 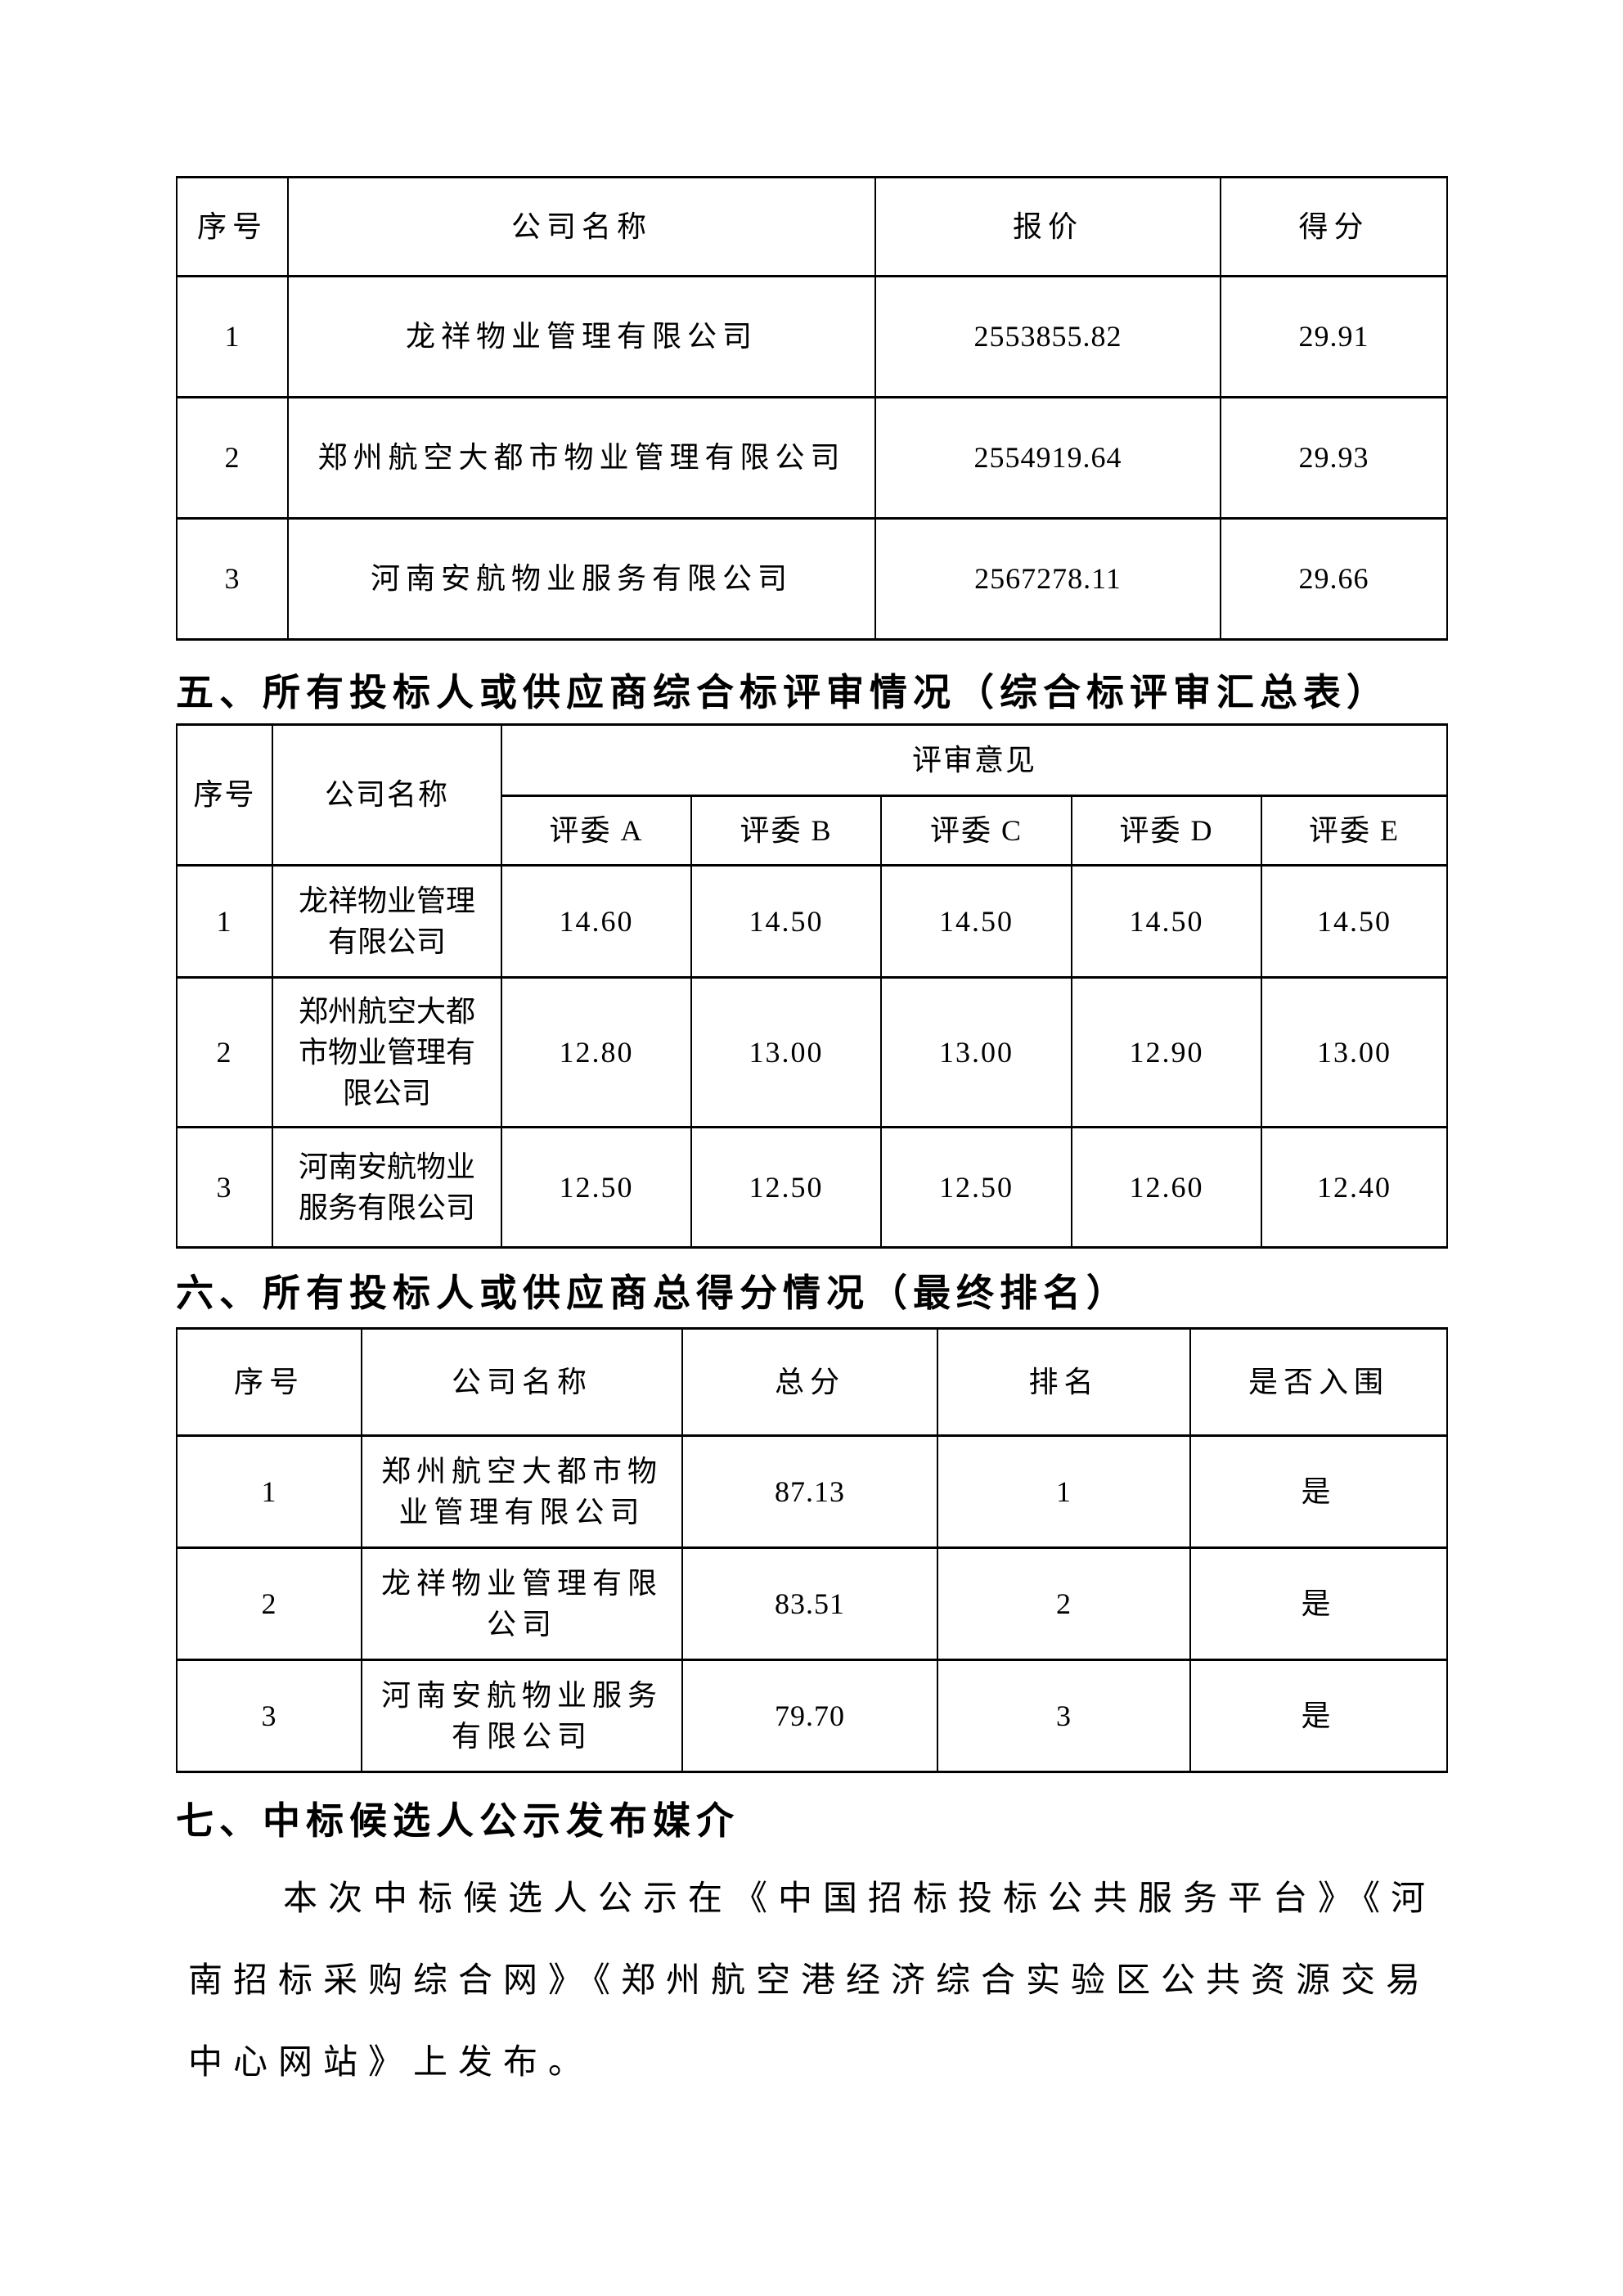 I want to click on price-cell: 2567278.11, so click(x=1047, y=579).